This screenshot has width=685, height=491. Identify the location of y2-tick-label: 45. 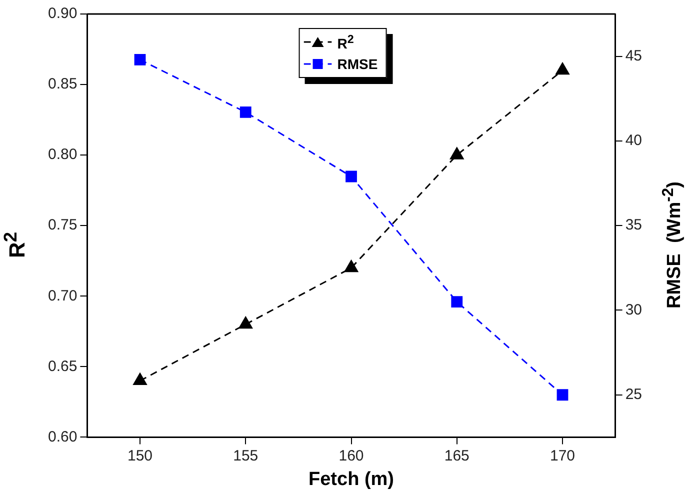
(633, 55).